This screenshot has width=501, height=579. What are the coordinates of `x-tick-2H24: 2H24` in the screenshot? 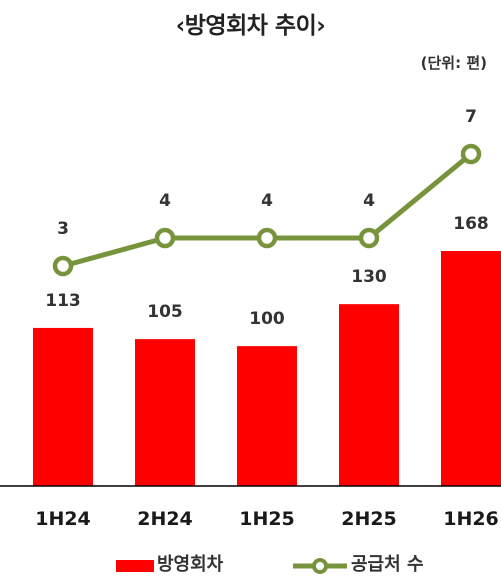 It's located at (165, 519).